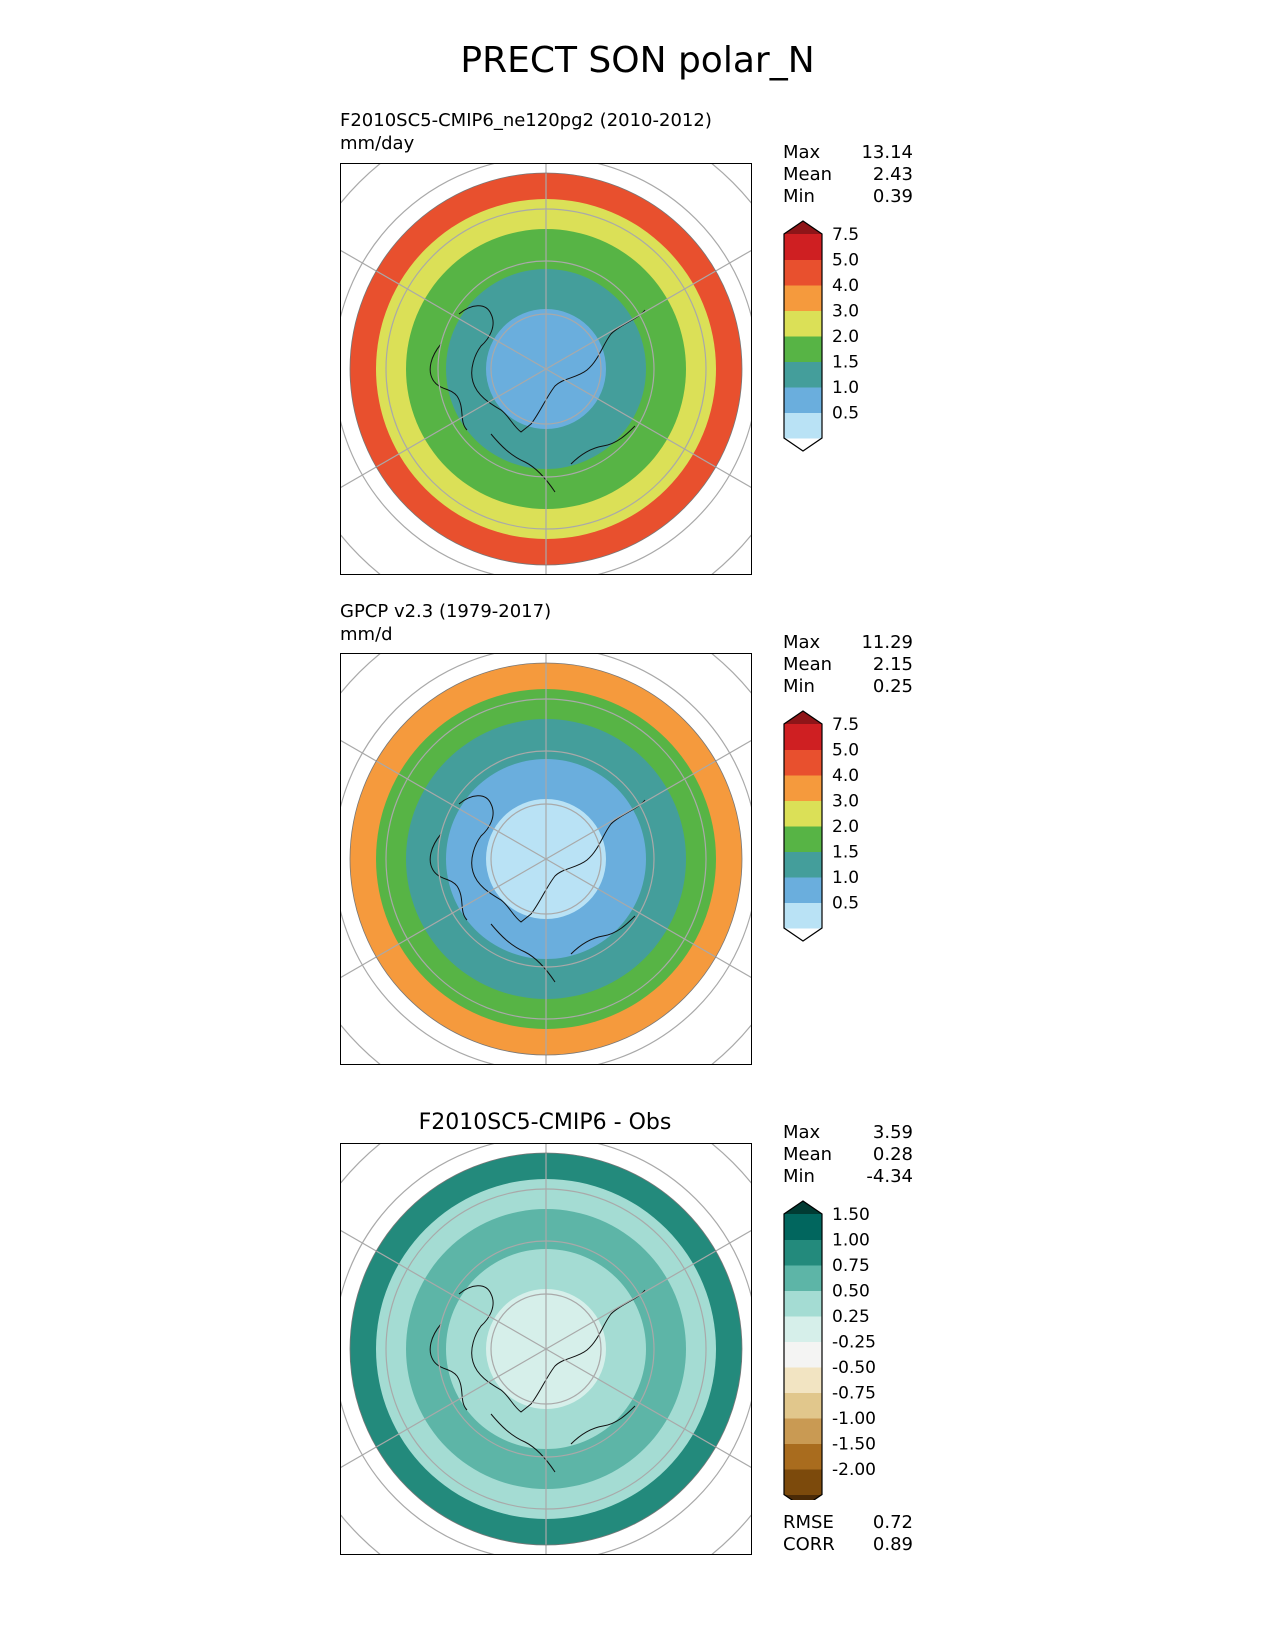  What do you see at coordinates (892, 686) in the screenshot?
I see `stat-min-value: 0.25` at bounding box center [892, 686].